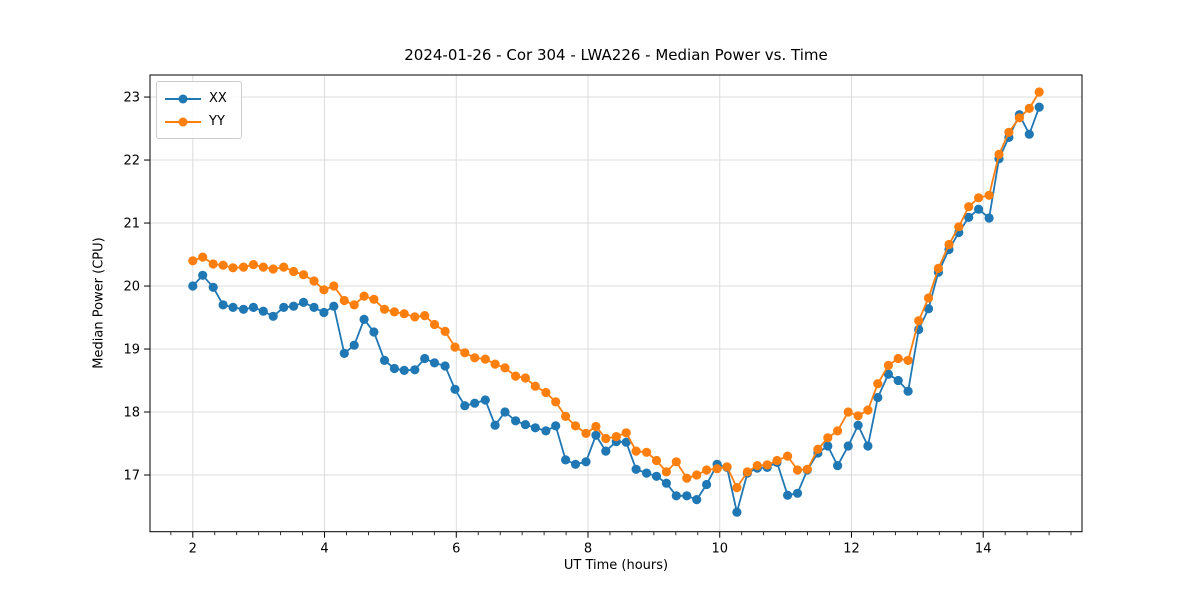  I want to click on legend-label: XX, so click(218, 98).